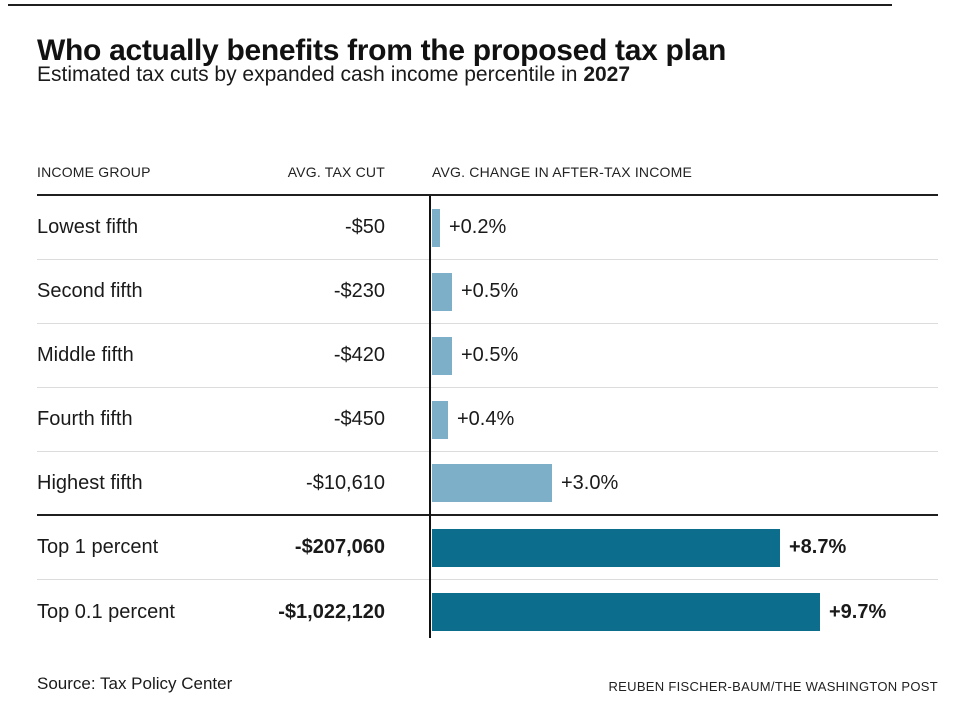 The width and height of the screenshot is (980, 713). Describe the element at coordinates (478, 227) in the screenshot. I see `pct-change-label: +0.2%` at that location.